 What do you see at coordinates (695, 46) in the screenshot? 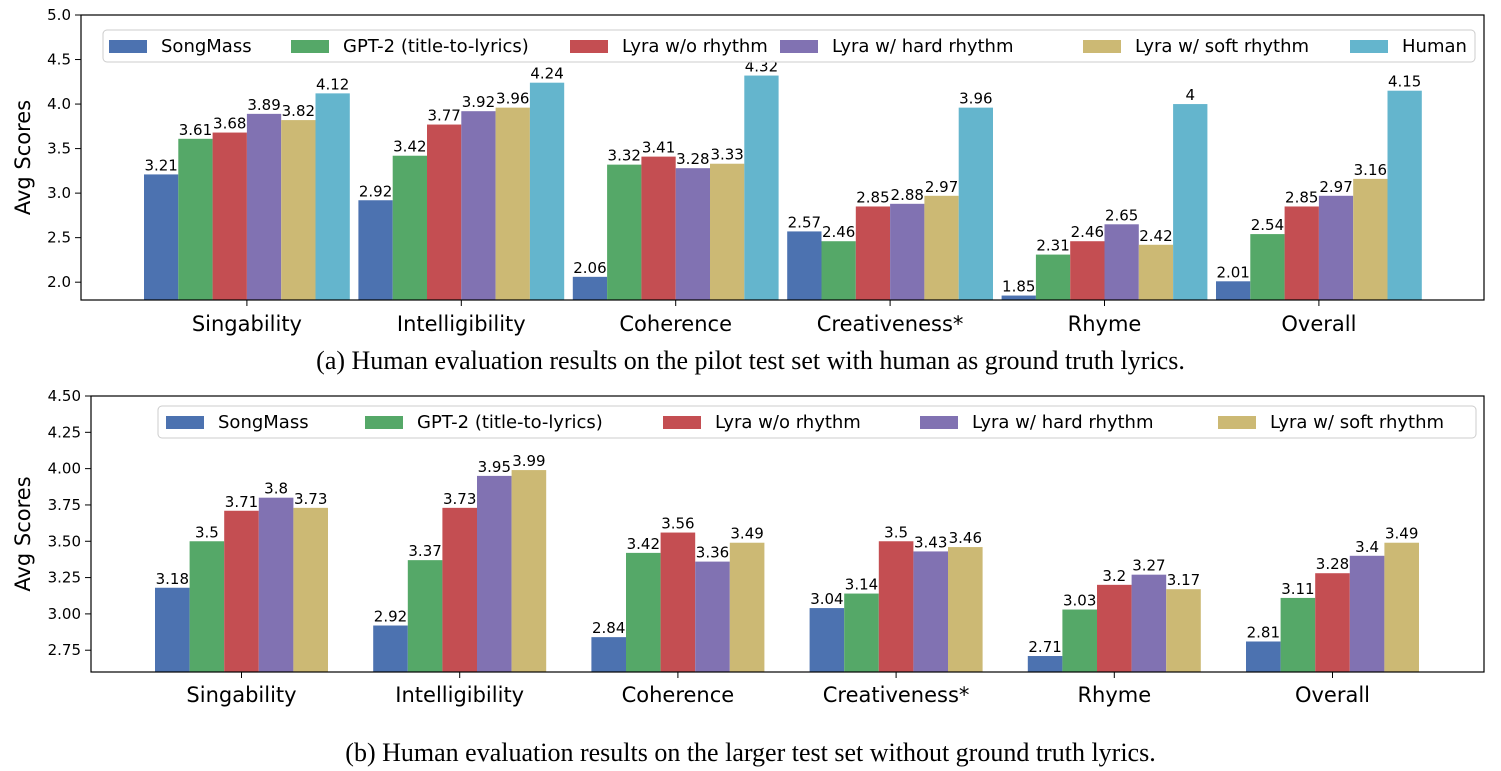
I see `chart-a-legend-label-lyra-w-o-rhythm: Lyra w/o rhythm` at bounding box center [695, 46].